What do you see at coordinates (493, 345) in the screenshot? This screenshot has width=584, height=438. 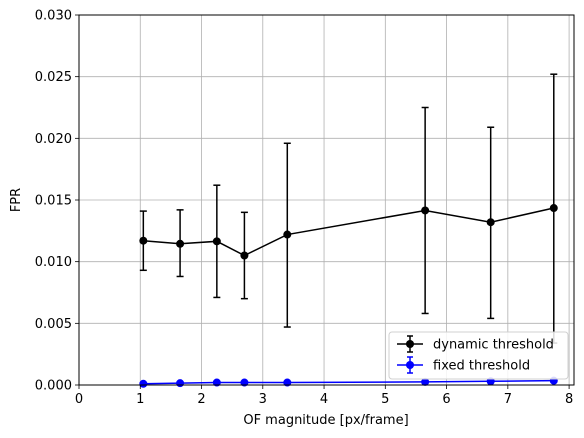 I see `legend-label: dynamic threshold` at bounding box center [493, 345].